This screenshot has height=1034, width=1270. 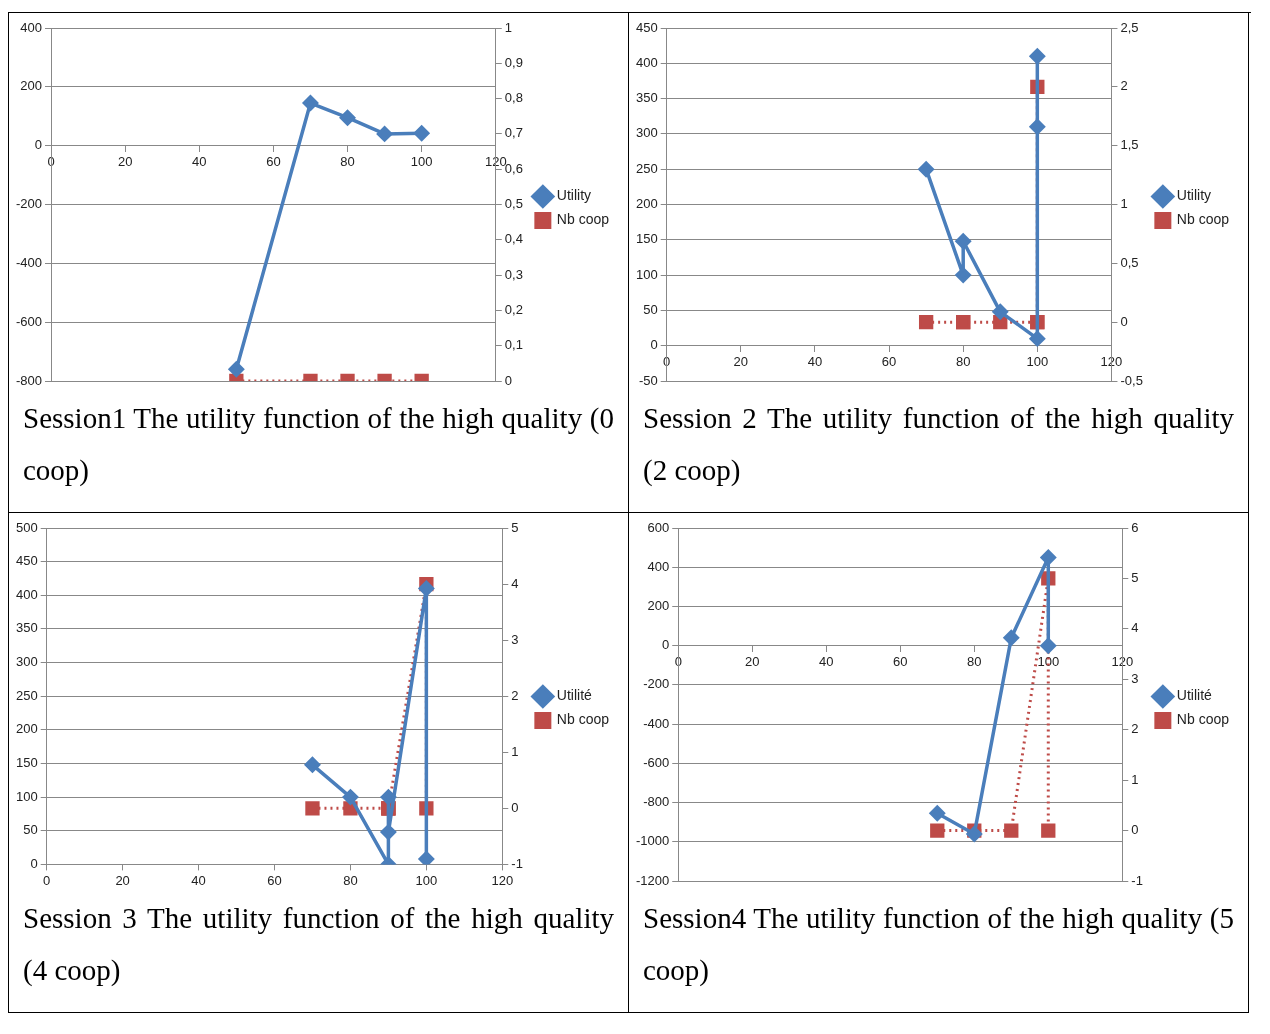 I want to click on y2-tick-label: 0,9, so click(x=513, y=62).